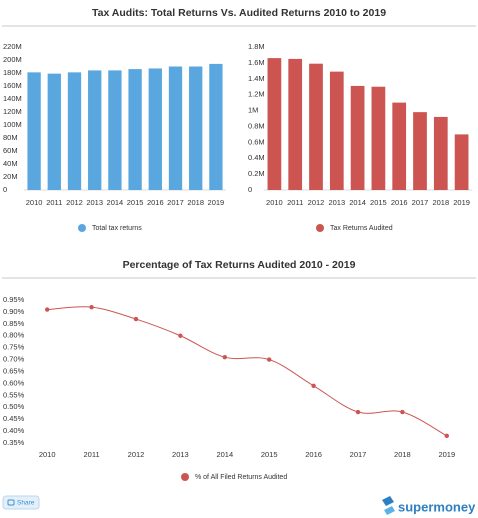  What do you see at coordinates (14, 442) in the screenshot?
I see `y-tick-label: 0.35%` at bounding box center [14, 442].